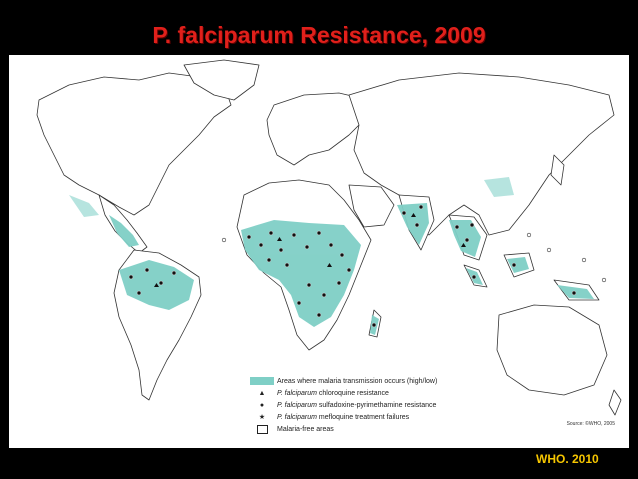 The width and height of the screenshot is (638, 479). I want to click on australia, so click(552, 350).